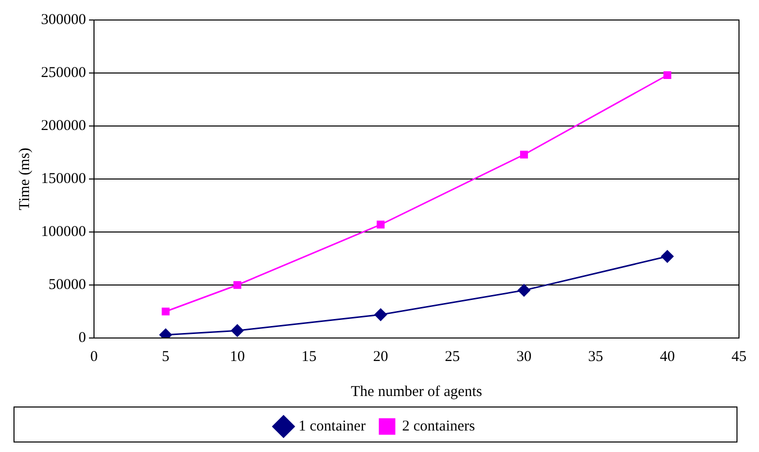 The width and height of the screenshot is (759, 452). What do you see at coordinates (63, 232) in the screenshot?
I see `y-tick-label: 100000` at bounding box center [63, 232].